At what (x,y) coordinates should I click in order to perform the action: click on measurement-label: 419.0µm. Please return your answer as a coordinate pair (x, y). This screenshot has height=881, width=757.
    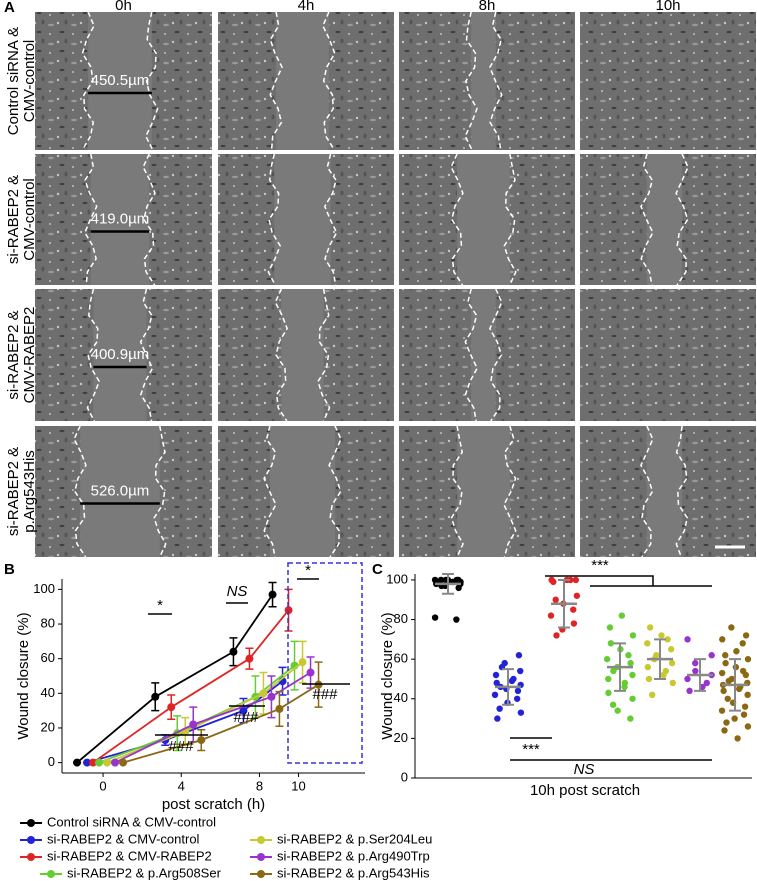
    Looking at the image, I should click on (120, 218).